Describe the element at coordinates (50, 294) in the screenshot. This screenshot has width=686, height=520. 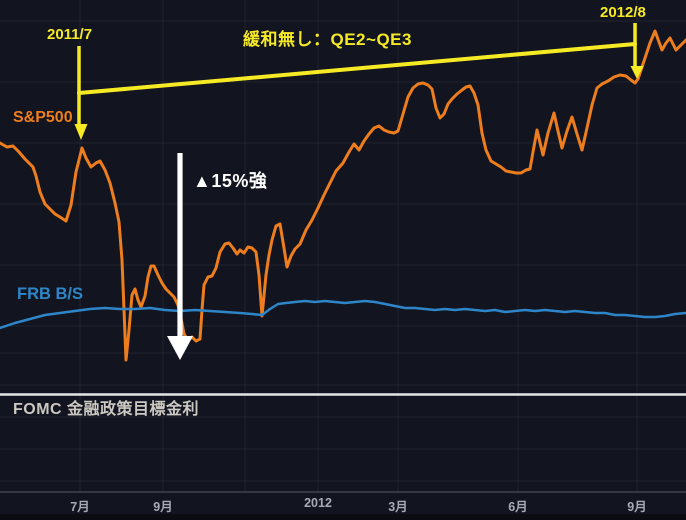
I see `frb-bs-series-label: FRB B/S` at that location.